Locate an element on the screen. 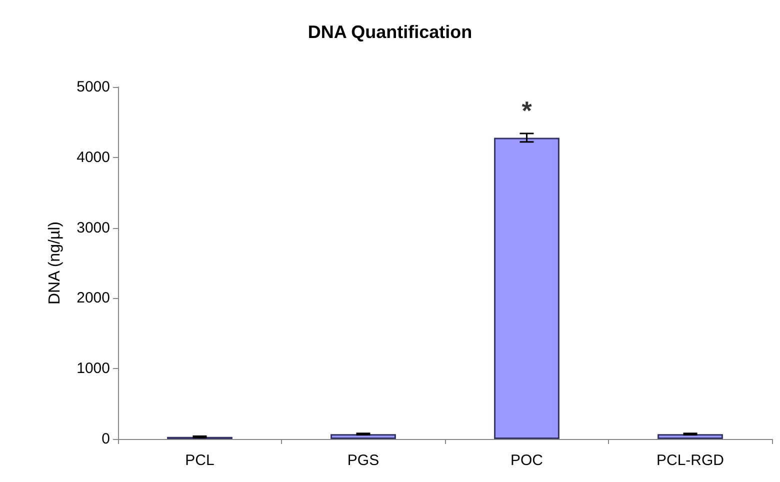  chart-title: DNA Quantification is located at coordinates (390, 32).